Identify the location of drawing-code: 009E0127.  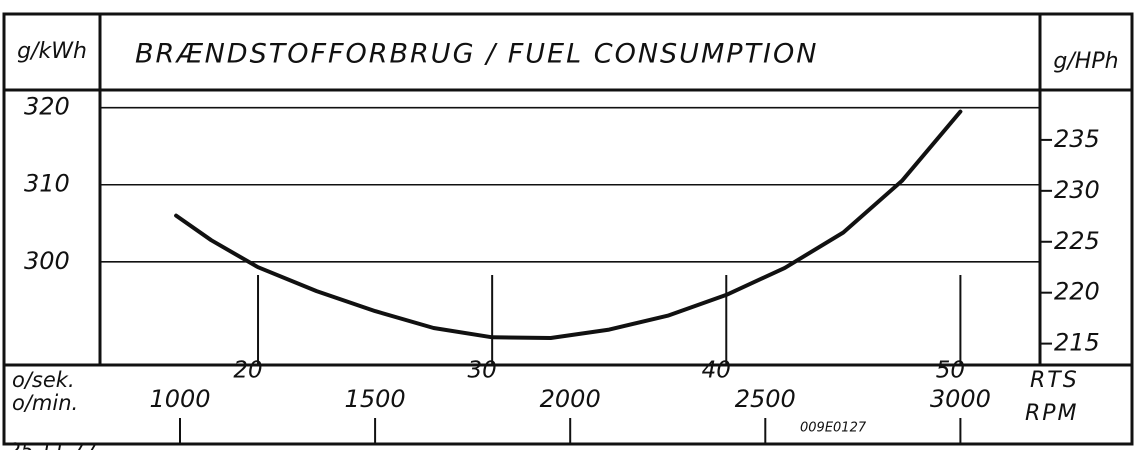
(833, 428).